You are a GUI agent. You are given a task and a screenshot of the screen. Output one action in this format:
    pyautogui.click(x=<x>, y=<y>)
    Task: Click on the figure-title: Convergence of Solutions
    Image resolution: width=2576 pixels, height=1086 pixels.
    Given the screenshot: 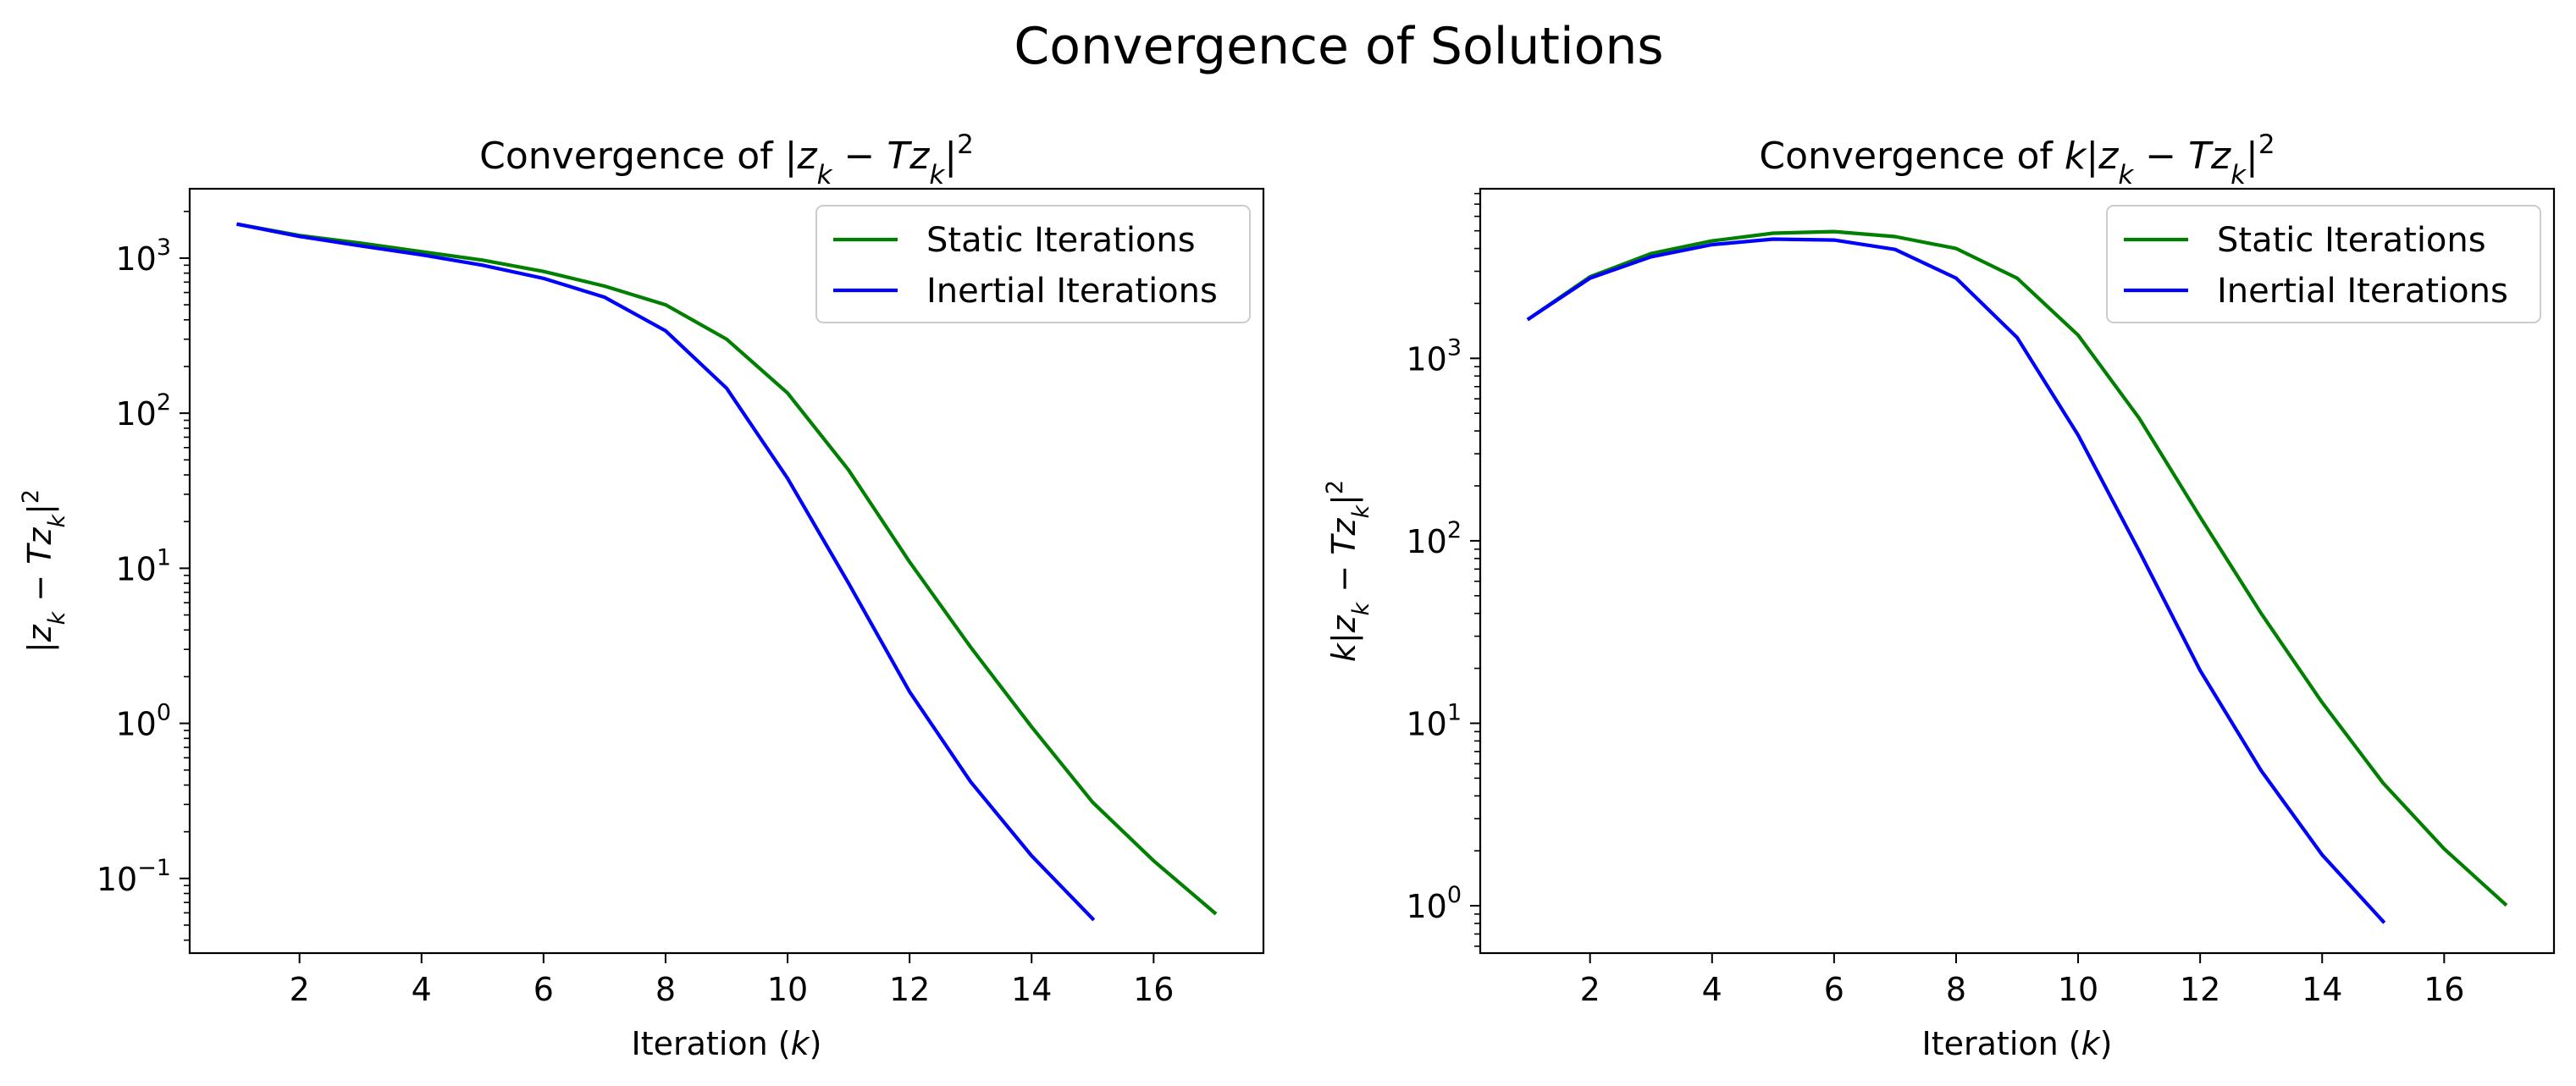 What is the action you would take?
    pyautogui.click(x=1338, y=46)
    